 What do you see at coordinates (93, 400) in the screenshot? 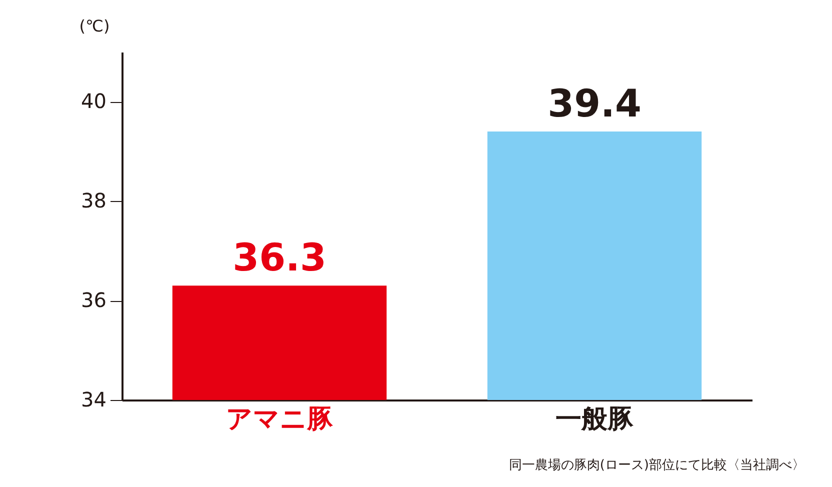
I see `y-tick-label: 34` at bounding box center [93, 400].